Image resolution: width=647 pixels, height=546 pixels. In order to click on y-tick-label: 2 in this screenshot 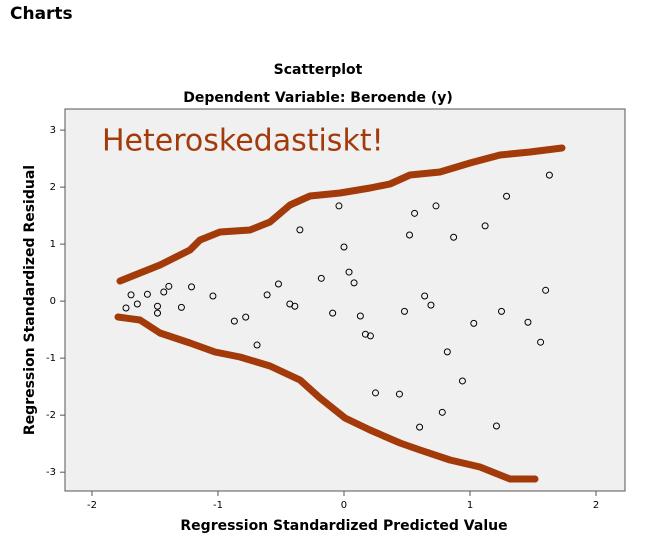, I will do `click(53, 187)`.